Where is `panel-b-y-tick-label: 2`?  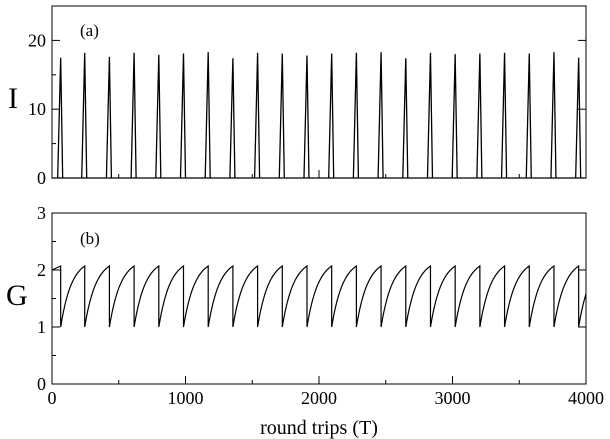 panel-b-y-tick-label: 2 is located at coordinates (41, 270).